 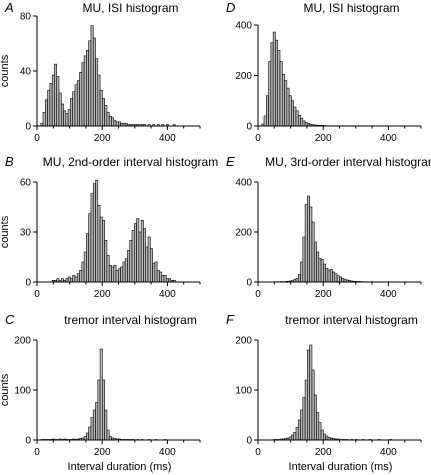 I want to click on y-tick-label: 400, so click(x=243, y=183).